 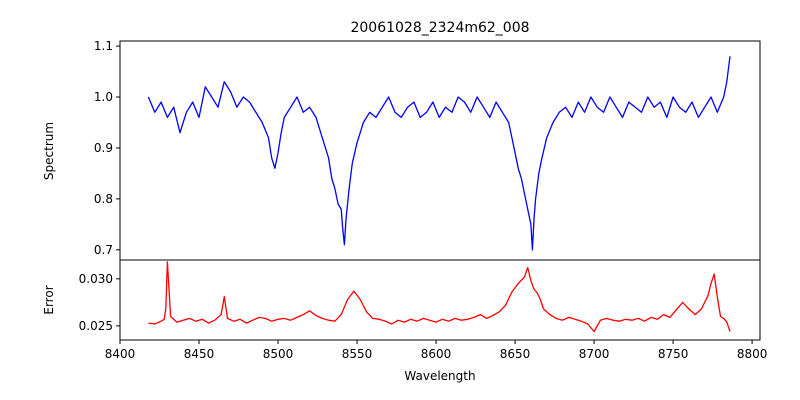 I want to click on x-tick-label: 8650, so click(x=515, y=354).